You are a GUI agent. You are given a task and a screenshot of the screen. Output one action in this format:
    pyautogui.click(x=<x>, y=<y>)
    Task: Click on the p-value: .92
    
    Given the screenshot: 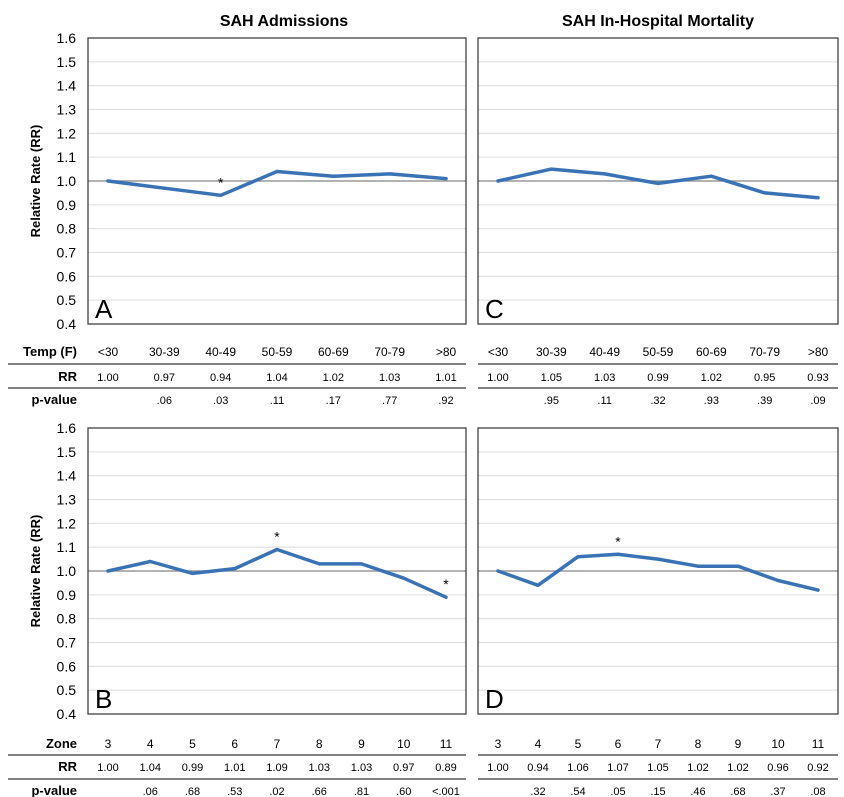 What is the action you would take?
    pyautogui.click(x=445, y=401)
    